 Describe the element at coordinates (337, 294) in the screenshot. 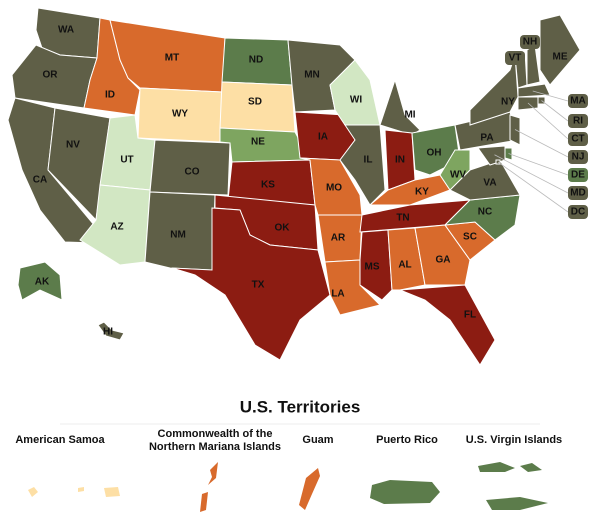

I see `state-label: LA` at that location.